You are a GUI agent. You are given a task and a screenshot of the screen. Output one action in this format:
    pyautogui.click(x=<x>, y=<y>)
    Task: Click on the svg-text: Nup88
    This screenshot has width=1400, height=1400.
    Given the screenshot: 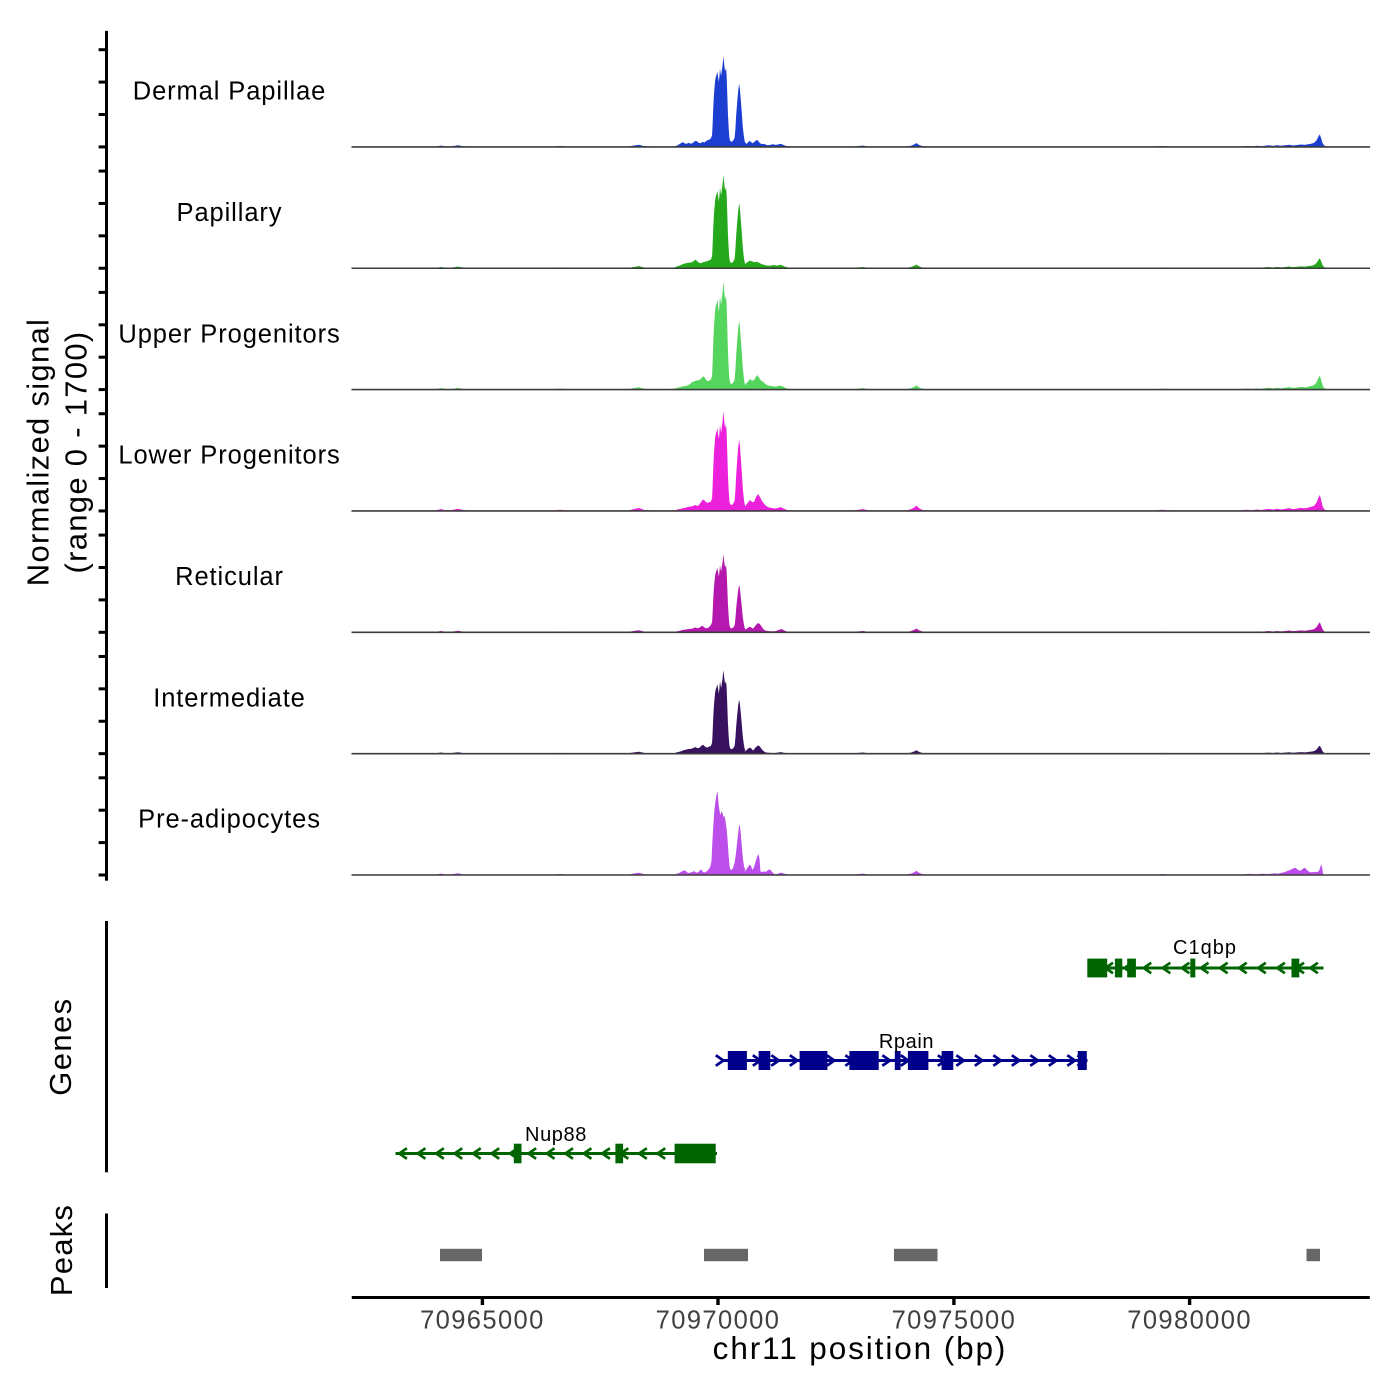 What is the action you would take?
    pyautogui.click(x=556, y=1135)
    